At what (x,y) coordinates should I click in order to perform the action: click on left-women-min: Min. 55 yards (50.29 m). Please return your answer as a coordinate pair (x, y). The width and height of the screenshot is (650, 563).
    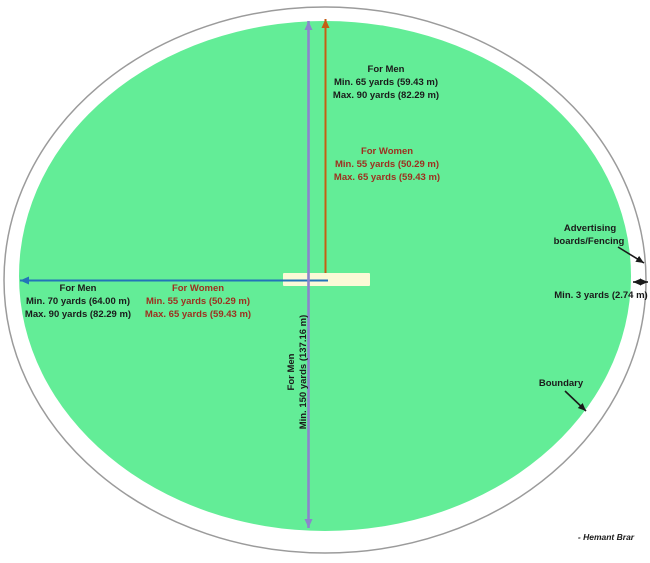
    Looking at the image, I should click on (198, 301).